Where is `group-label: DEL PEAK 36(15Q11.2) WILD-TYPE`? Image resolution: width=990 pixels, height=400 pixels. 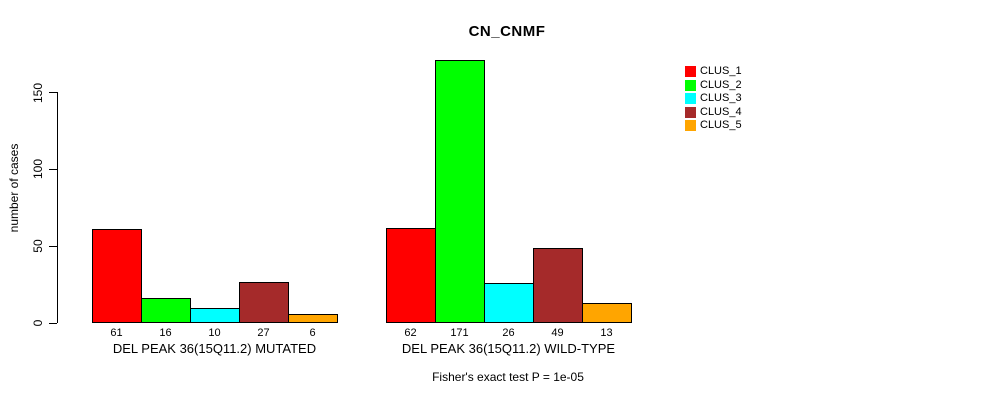
group-label: DEL PEAK 36(15Q11.2) WILD-TYPE is located at coordinates (508, 348).